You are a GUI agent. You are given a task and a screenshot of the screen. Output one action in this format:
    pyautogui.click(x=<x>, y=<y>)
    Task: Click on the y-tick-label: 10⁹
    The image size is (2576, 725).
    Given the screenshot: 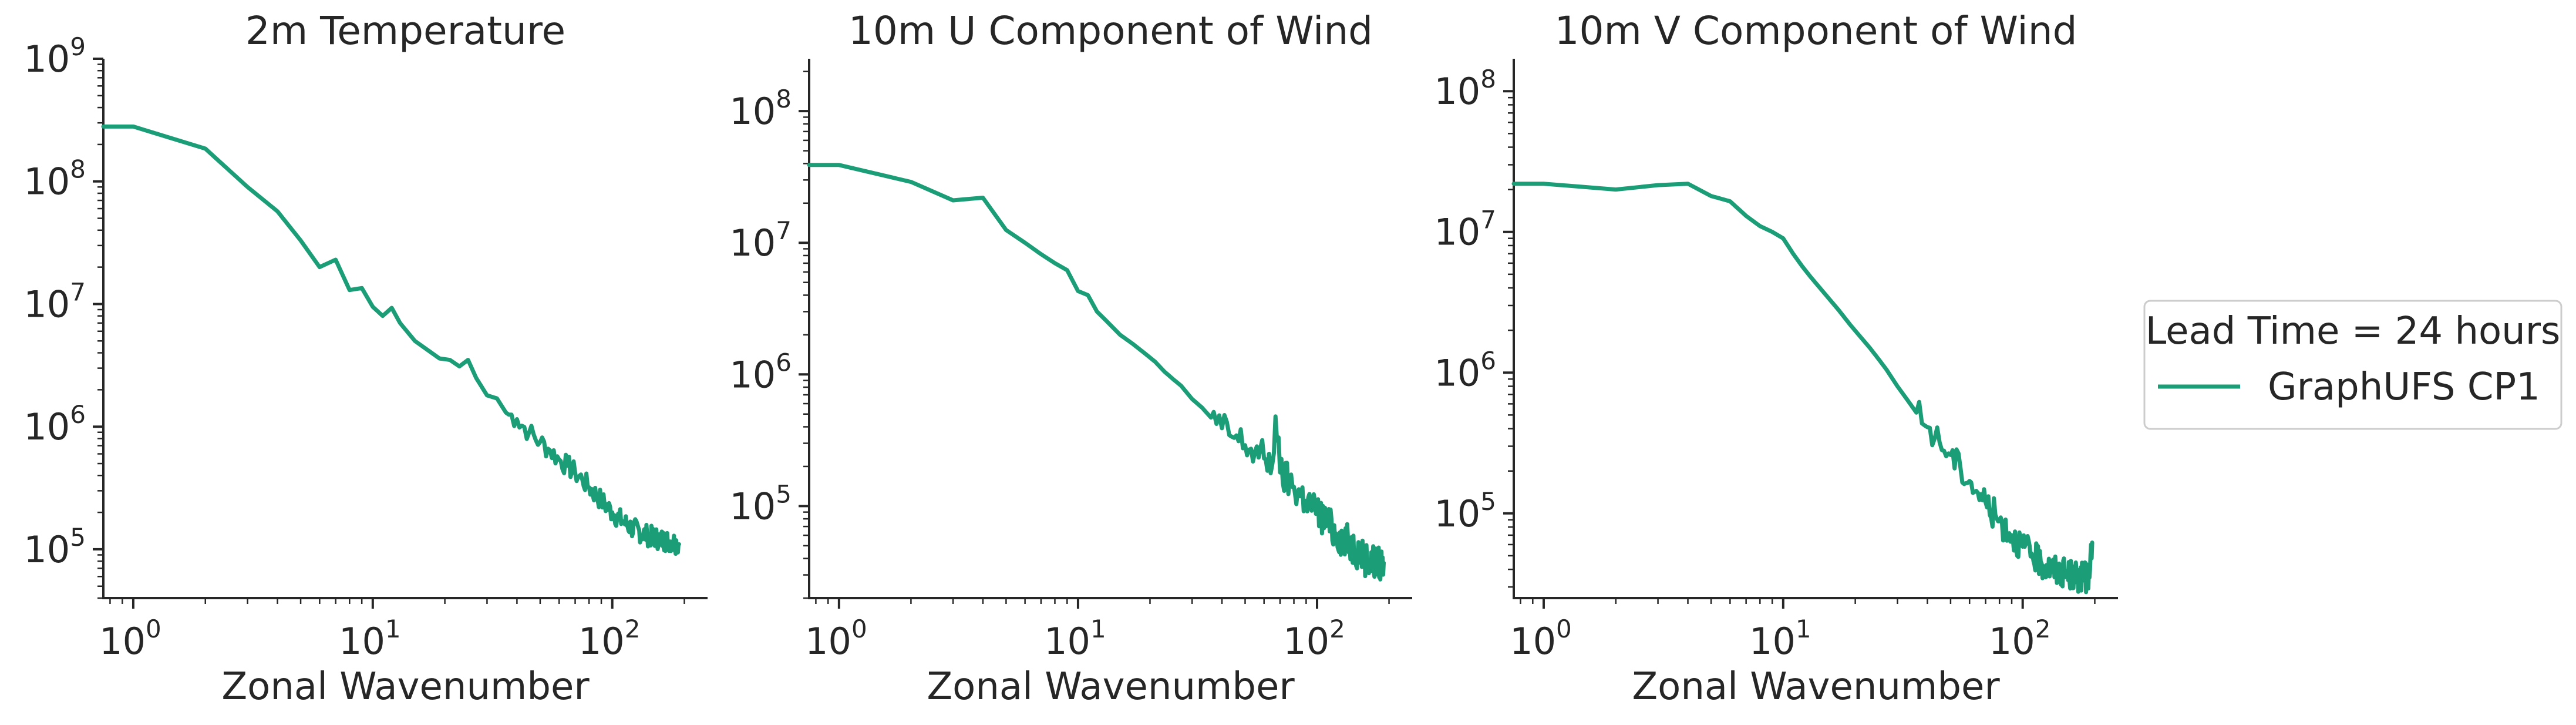 What is the action you would take?
    pyautogui.click(x=55, y=56)
    